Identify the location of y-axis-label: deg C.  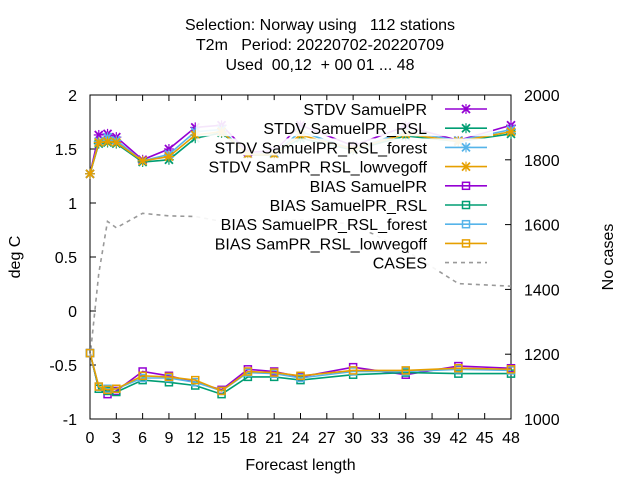
(15, 257).